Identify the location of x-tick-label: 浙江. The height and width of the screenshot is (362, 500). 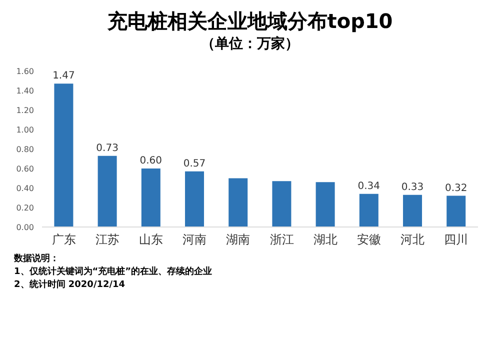
(282, 239).